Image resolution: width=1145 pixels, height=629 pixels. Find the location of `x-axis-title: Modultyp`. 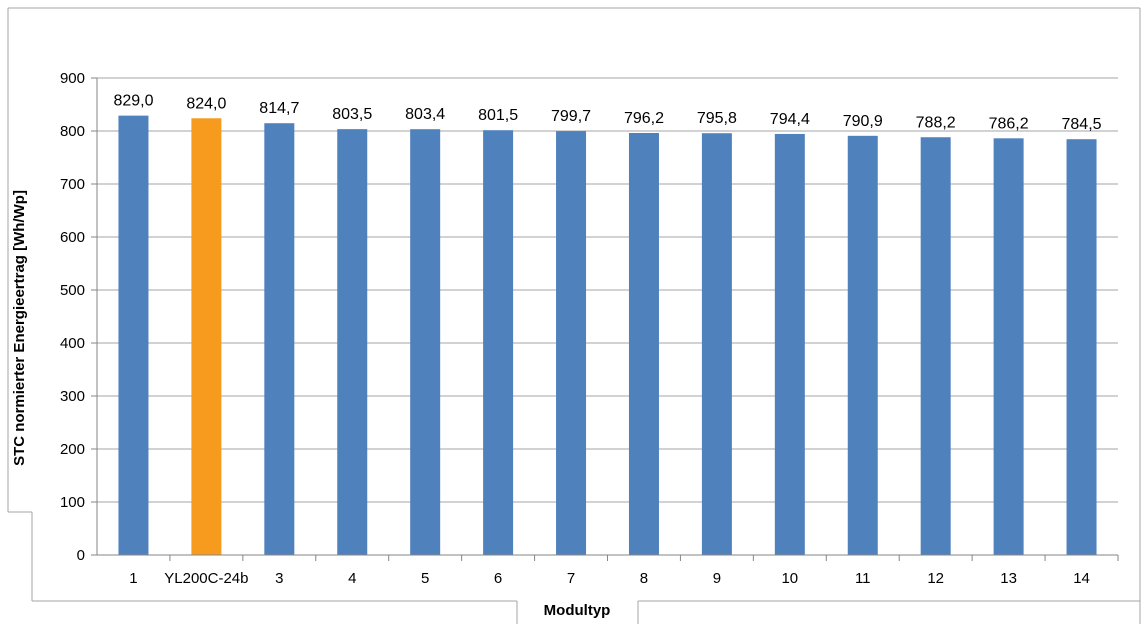

x-axis-title: Modultyp is located at coordinates (577, 610).